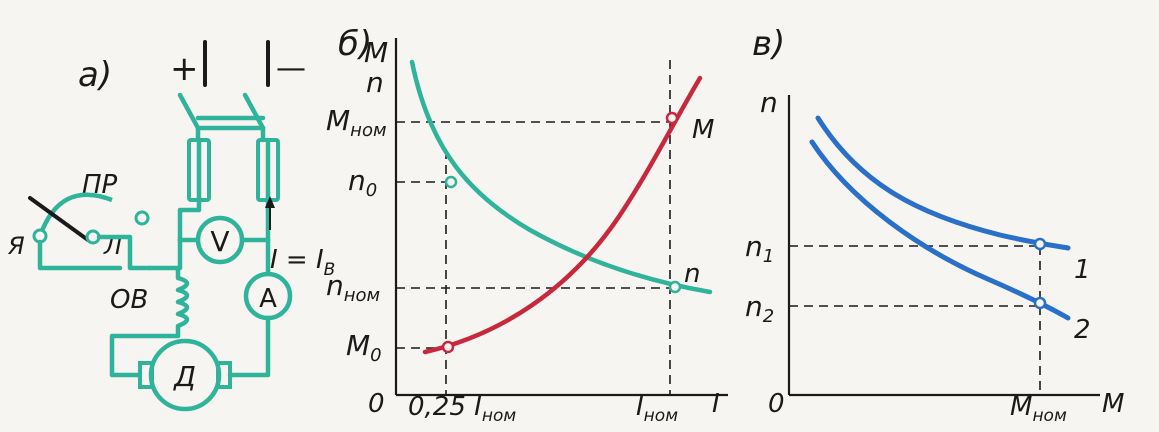  What do you see at coordinates (692, 274) in the screenshot?
I see `curve-n-label: n` at bounding box center [692, 274].